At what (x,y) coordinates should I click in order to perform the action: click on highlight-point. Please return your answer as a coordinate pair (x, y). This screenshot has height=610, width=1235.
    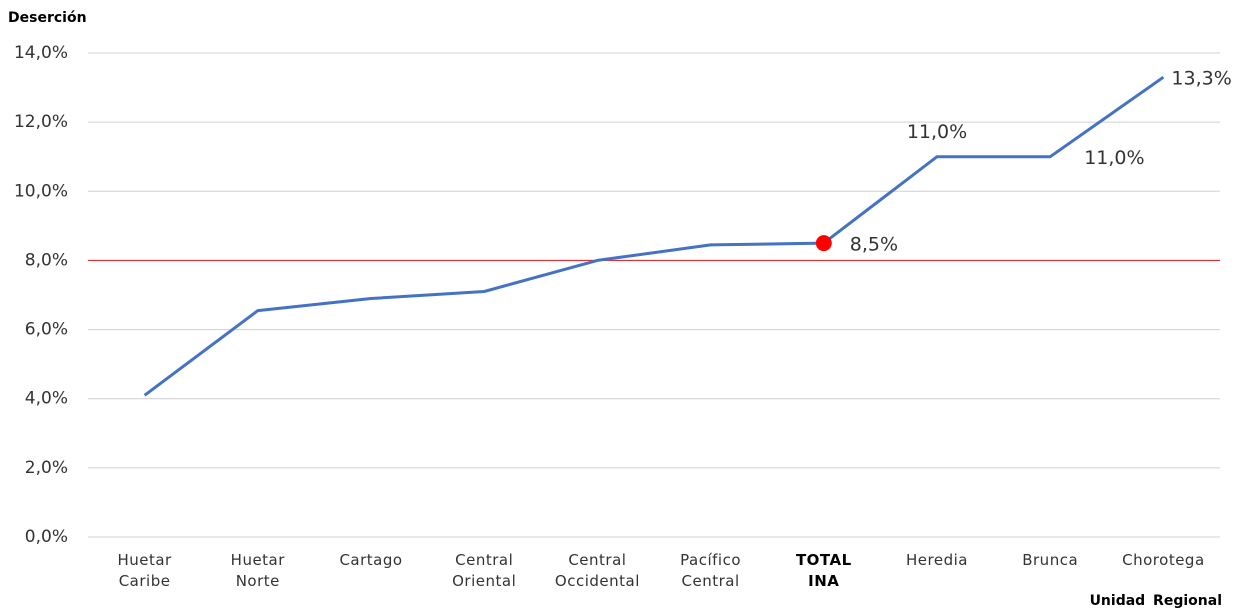
    Looking at the image, I should click on (823, 243).